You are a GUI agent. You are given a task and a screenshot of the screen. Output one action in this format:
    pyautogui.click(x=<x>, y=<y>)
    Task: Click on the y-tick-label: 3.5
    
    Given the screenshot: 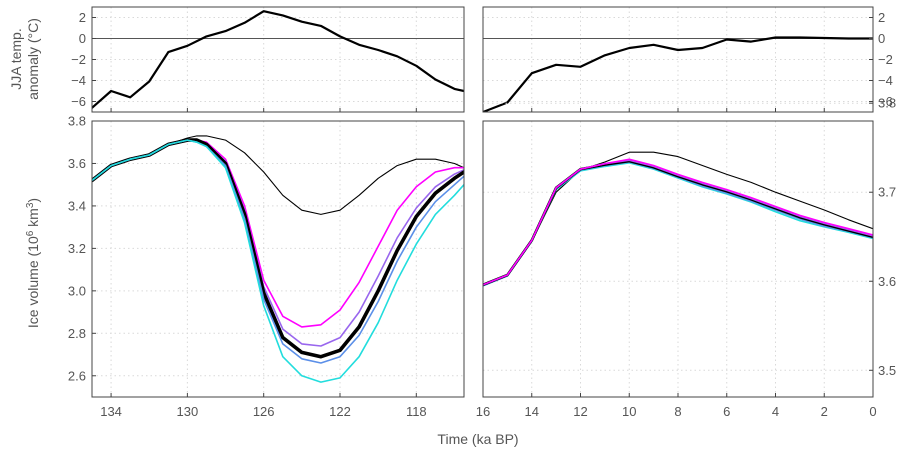 What is the action you would take?
    pyautogui.click(x=887, y=370)
    